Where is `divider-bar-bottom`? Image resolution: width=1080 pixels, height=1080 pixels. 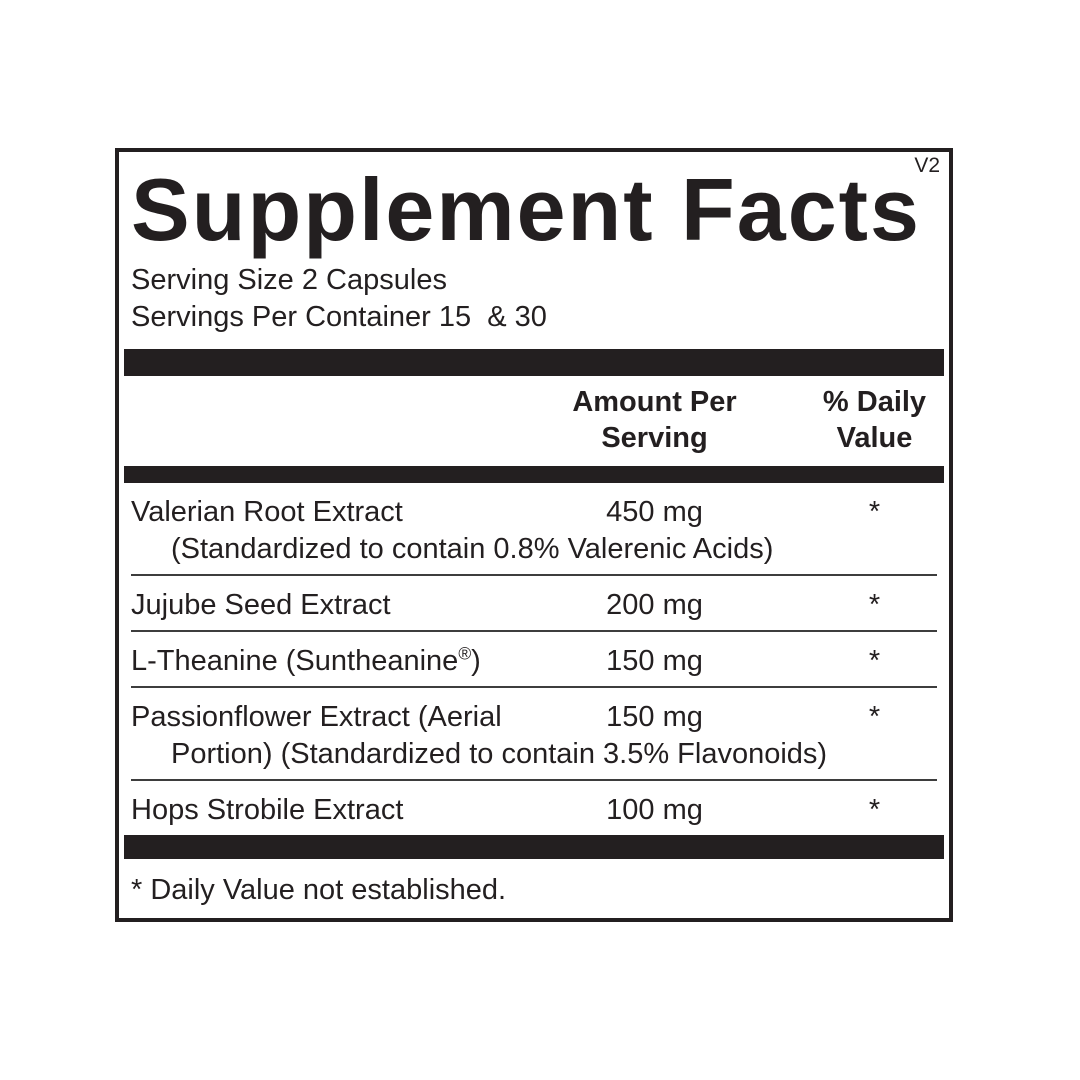 divider-bar-bottom is located at coordinates (534, 847).